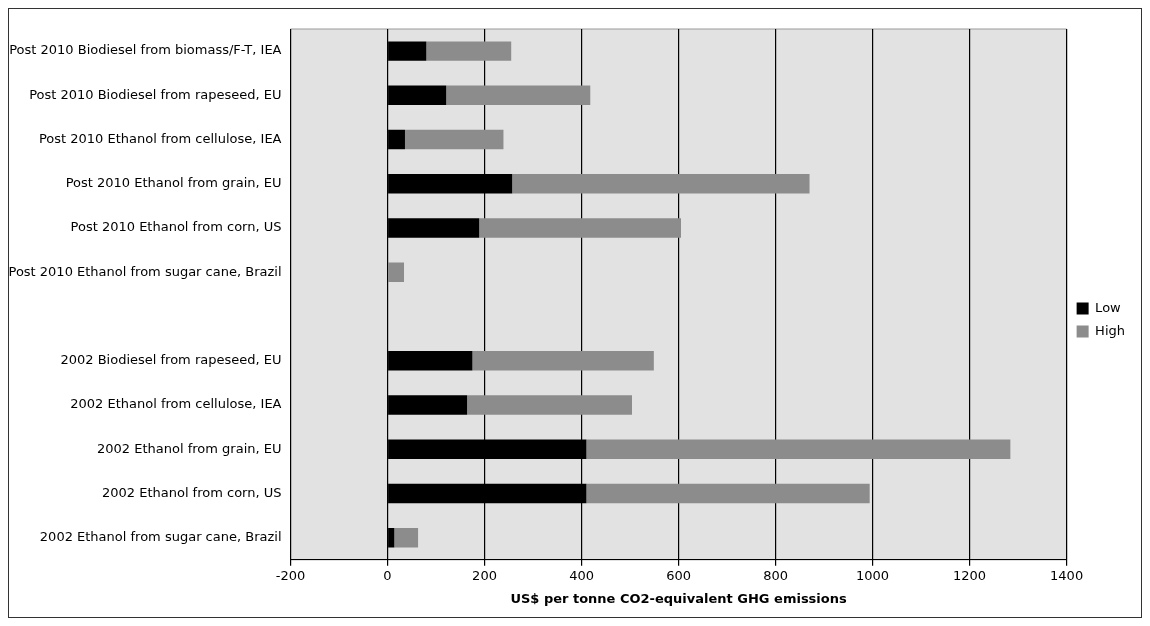 Image resolution: width=1150 pixels, height=626 pixels. I want to click on x-tick-label: 400, so click(581, 575).